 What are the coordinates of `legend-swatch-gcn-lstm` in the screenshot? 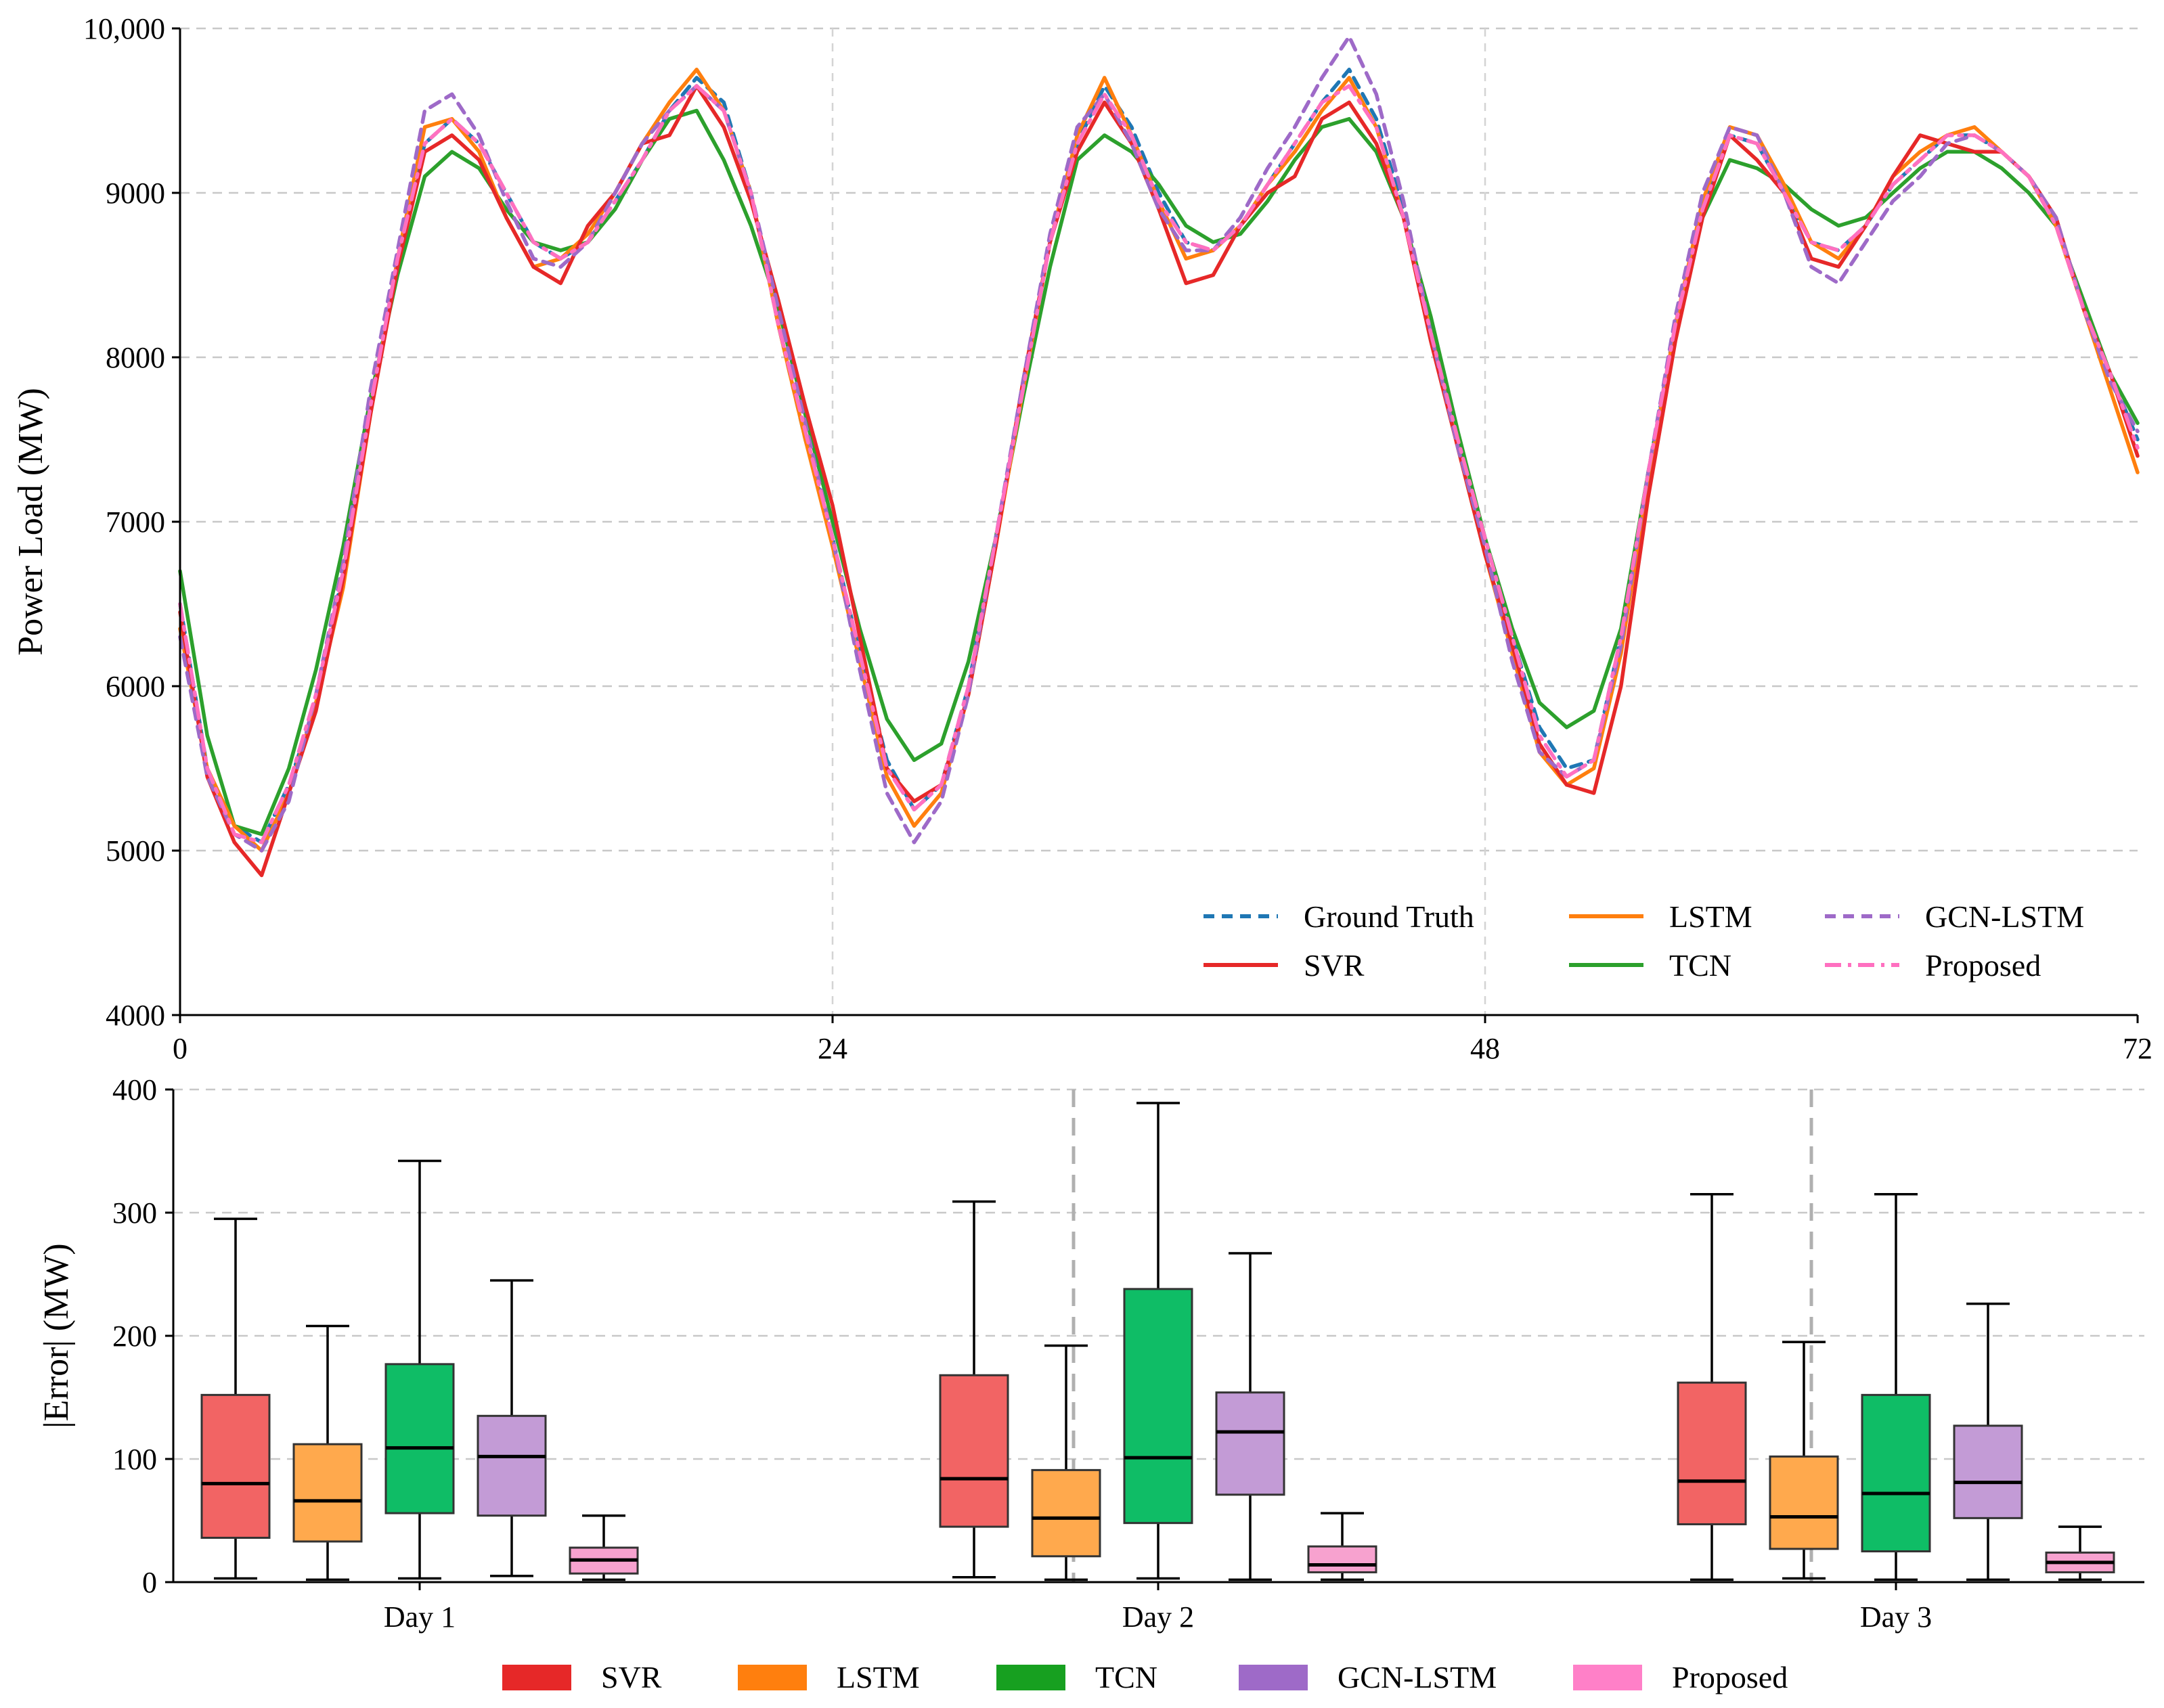 It's located at (1273, 1677).